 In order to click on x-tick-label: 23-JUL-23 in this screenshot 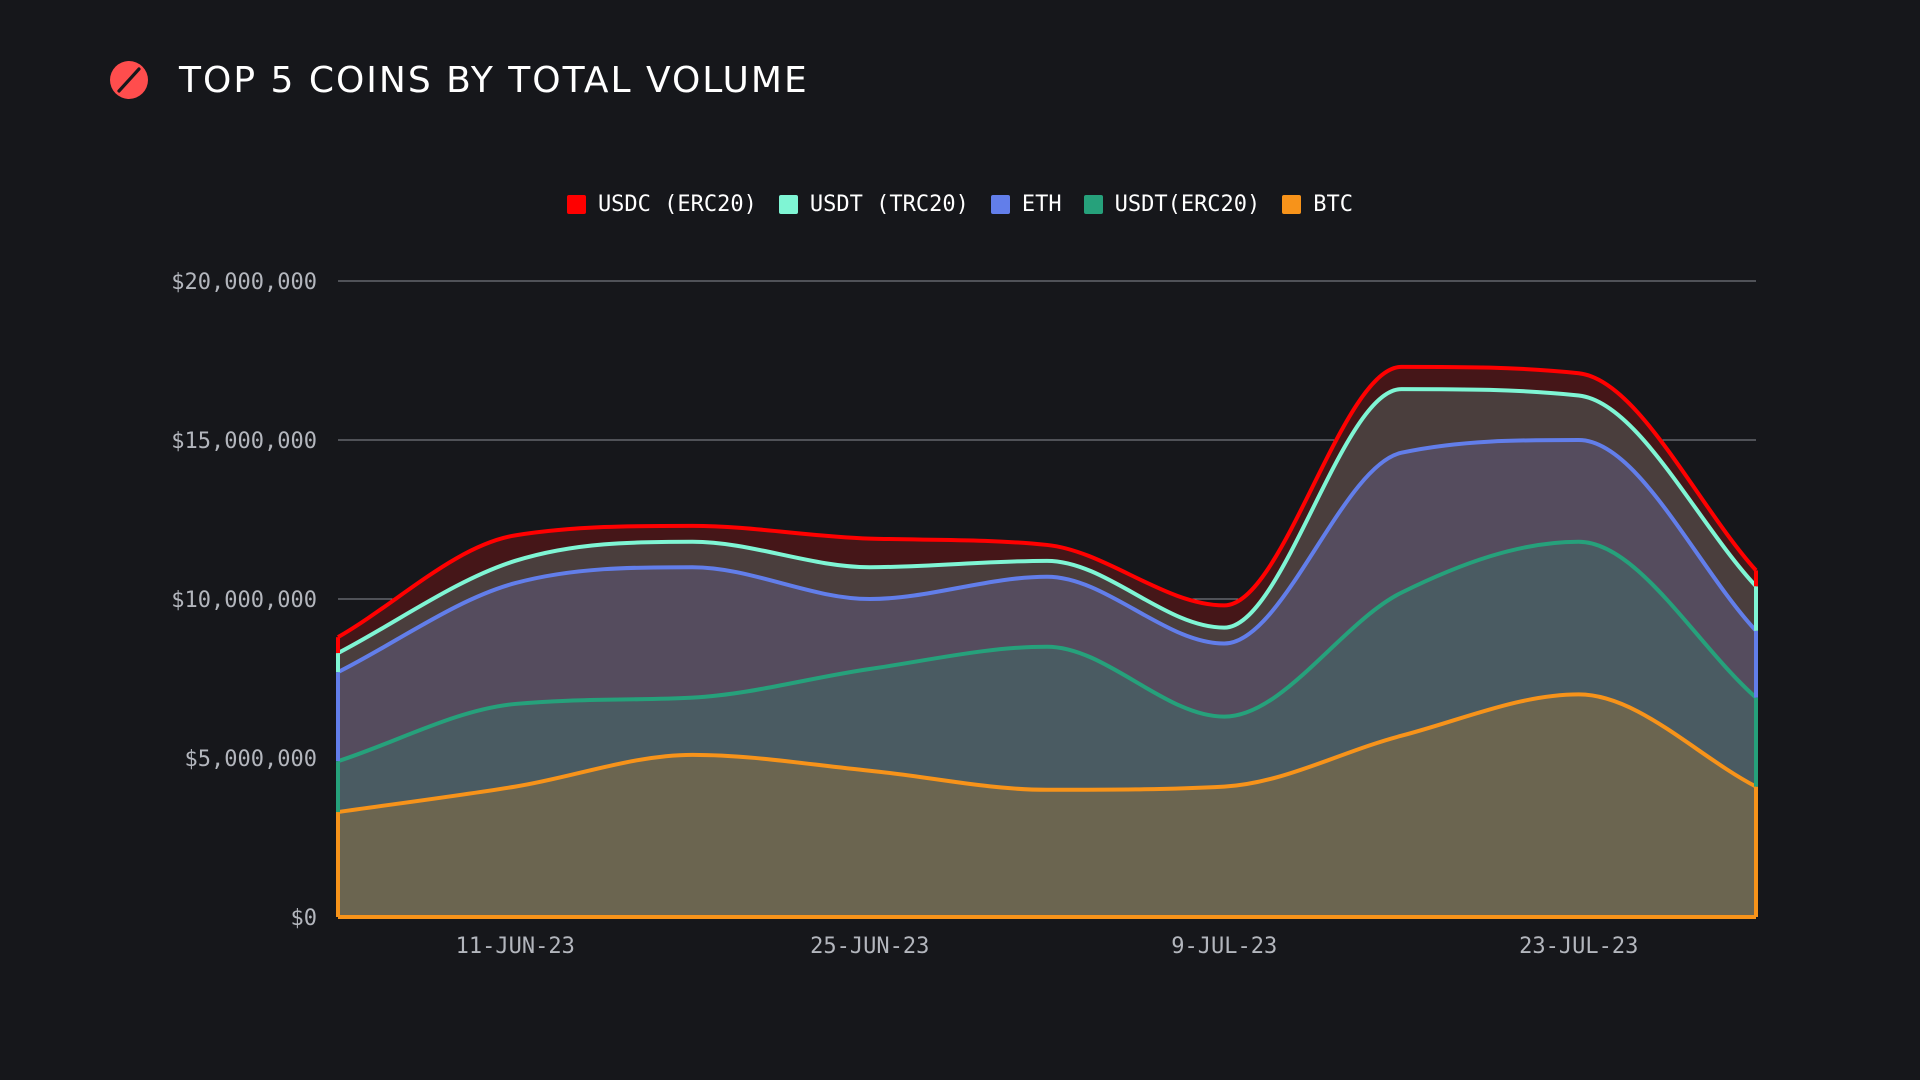, I will do `click(1578, 946)`.